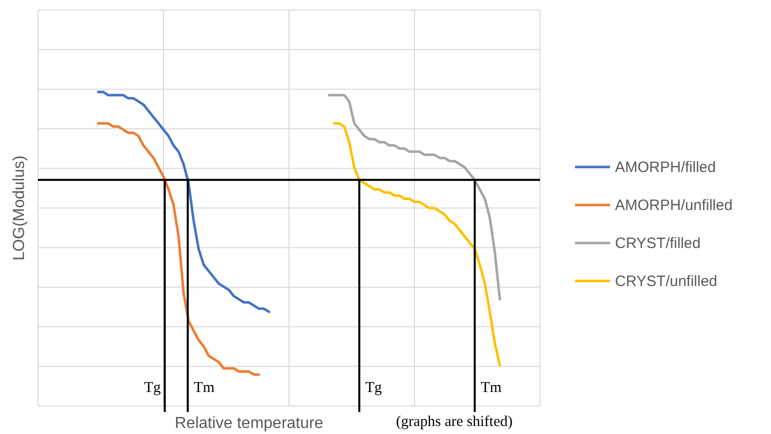 Image resolution: width=771 pixels, height=434 pixels. What do you see at coordinates (674, 205) in the screenshot?
I see `legend-label: AMORPH/unfilled` at bounding box center [674, 205].